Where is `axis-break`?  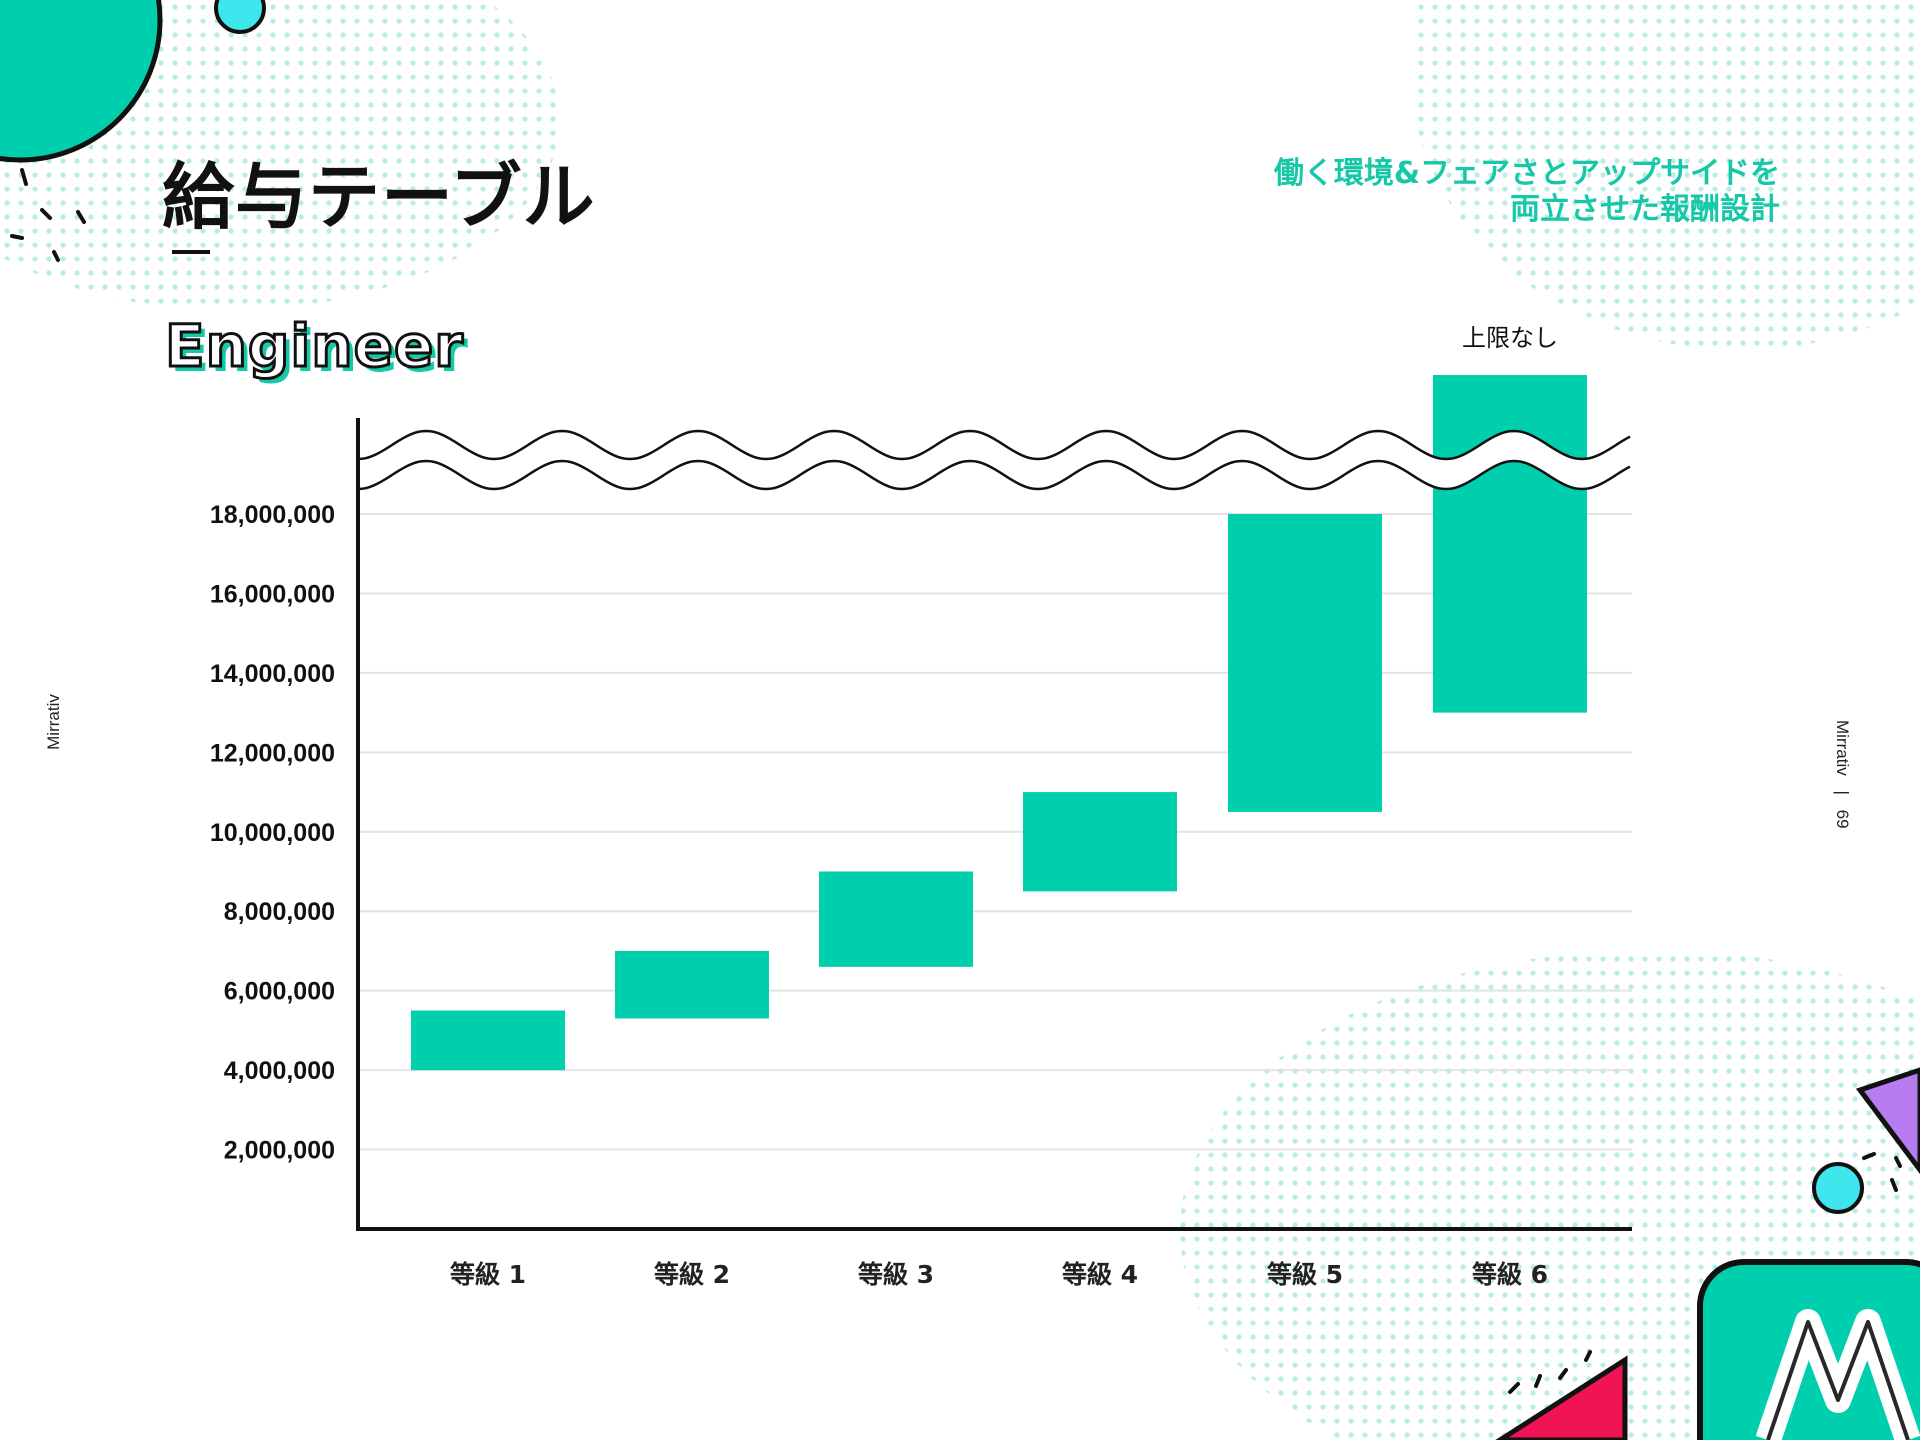
axis-break is located at coordinates (994, 460).